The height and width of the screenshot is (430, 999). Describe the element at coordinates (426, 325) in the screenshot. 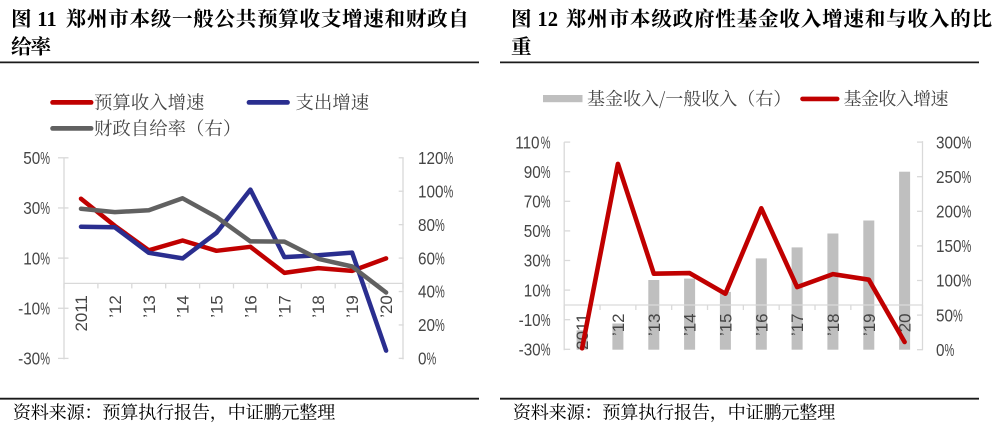

I see `svg-text: 20` at that location.